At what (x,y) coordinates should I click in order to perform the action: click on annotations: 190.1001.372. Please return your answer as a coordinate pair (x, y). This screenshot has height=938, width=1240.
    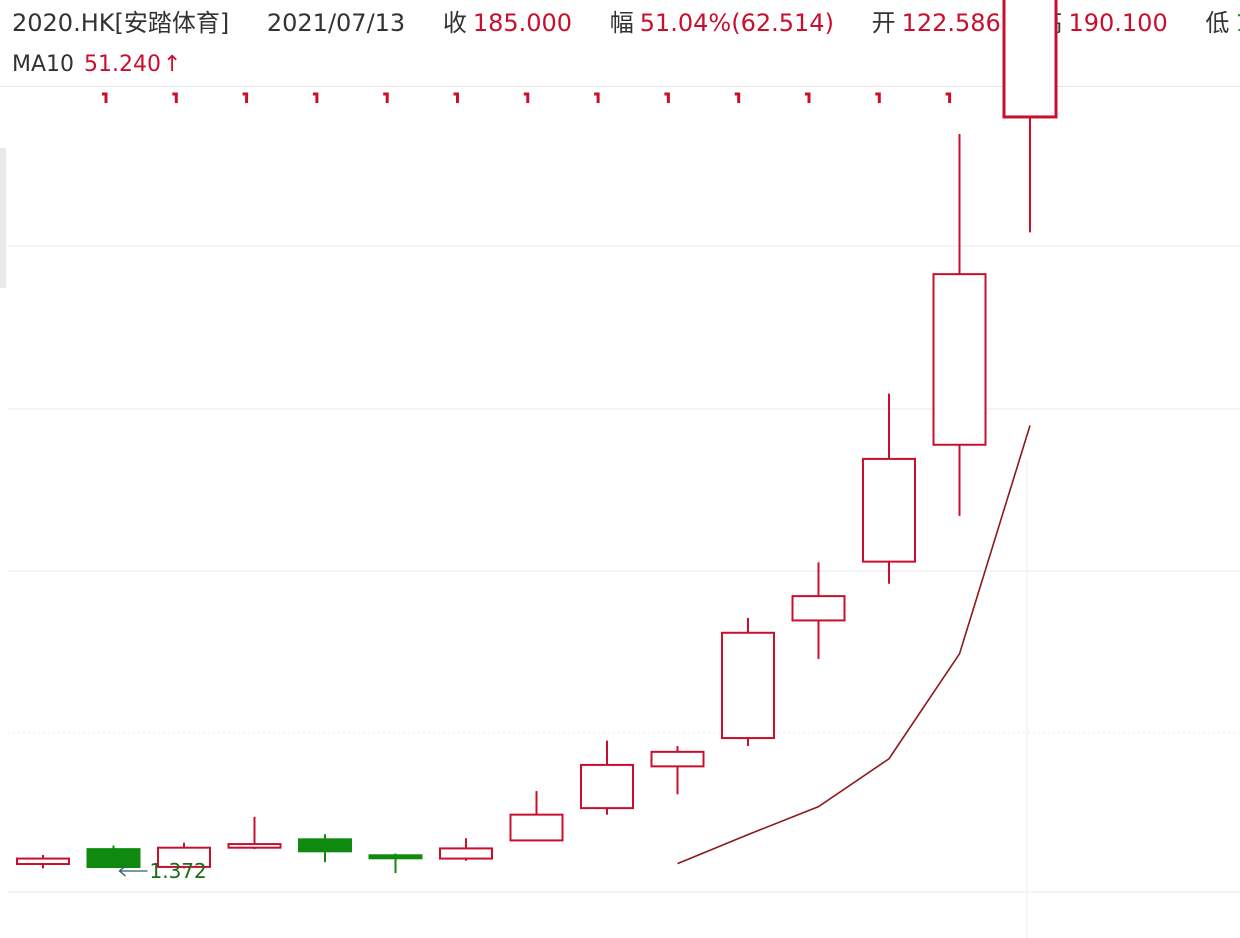
    Looking at the image, I should click on (162, 871).